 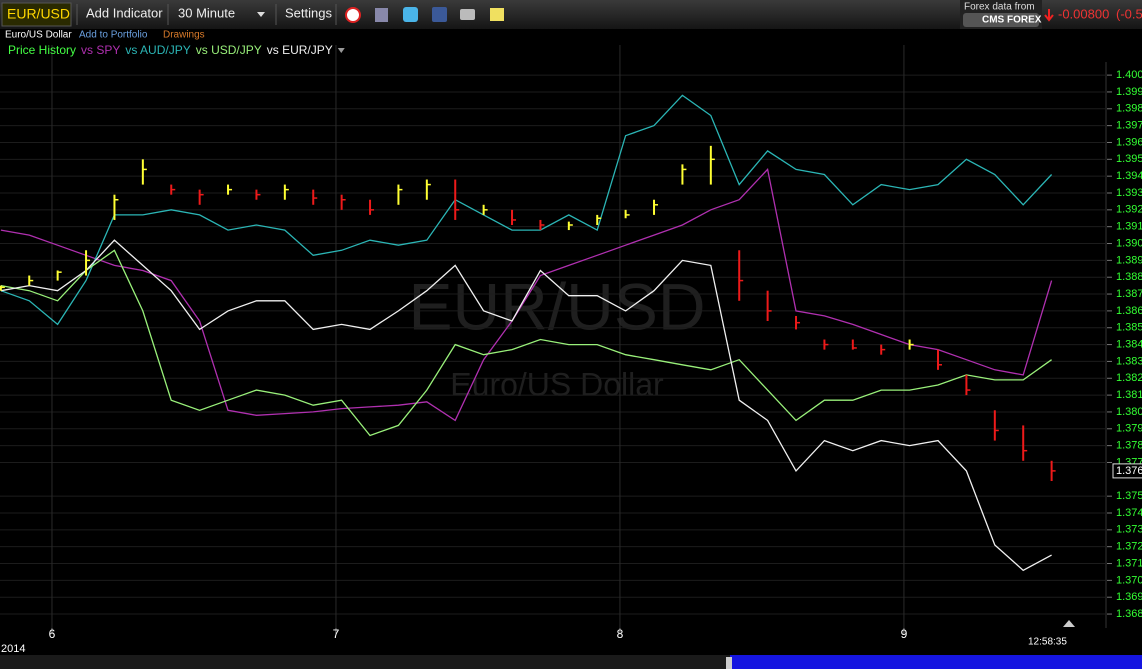 What do you see at coordinates (353, 15) in the screenshot?
I see `alert-icon` at bounding box center [353, 15].